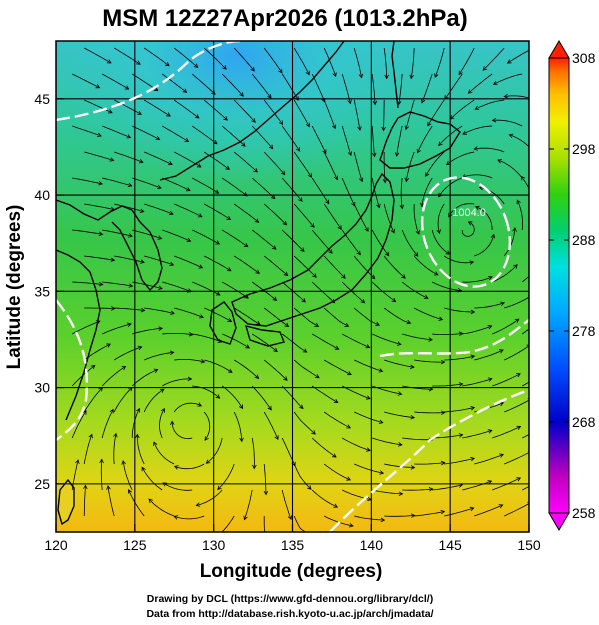 The height and width of the screenshot is (625, 599). What do you see at coordinates (223, 323) in the screenshot?
I see `kyushu-coastline` at bounding box center [223, 323].